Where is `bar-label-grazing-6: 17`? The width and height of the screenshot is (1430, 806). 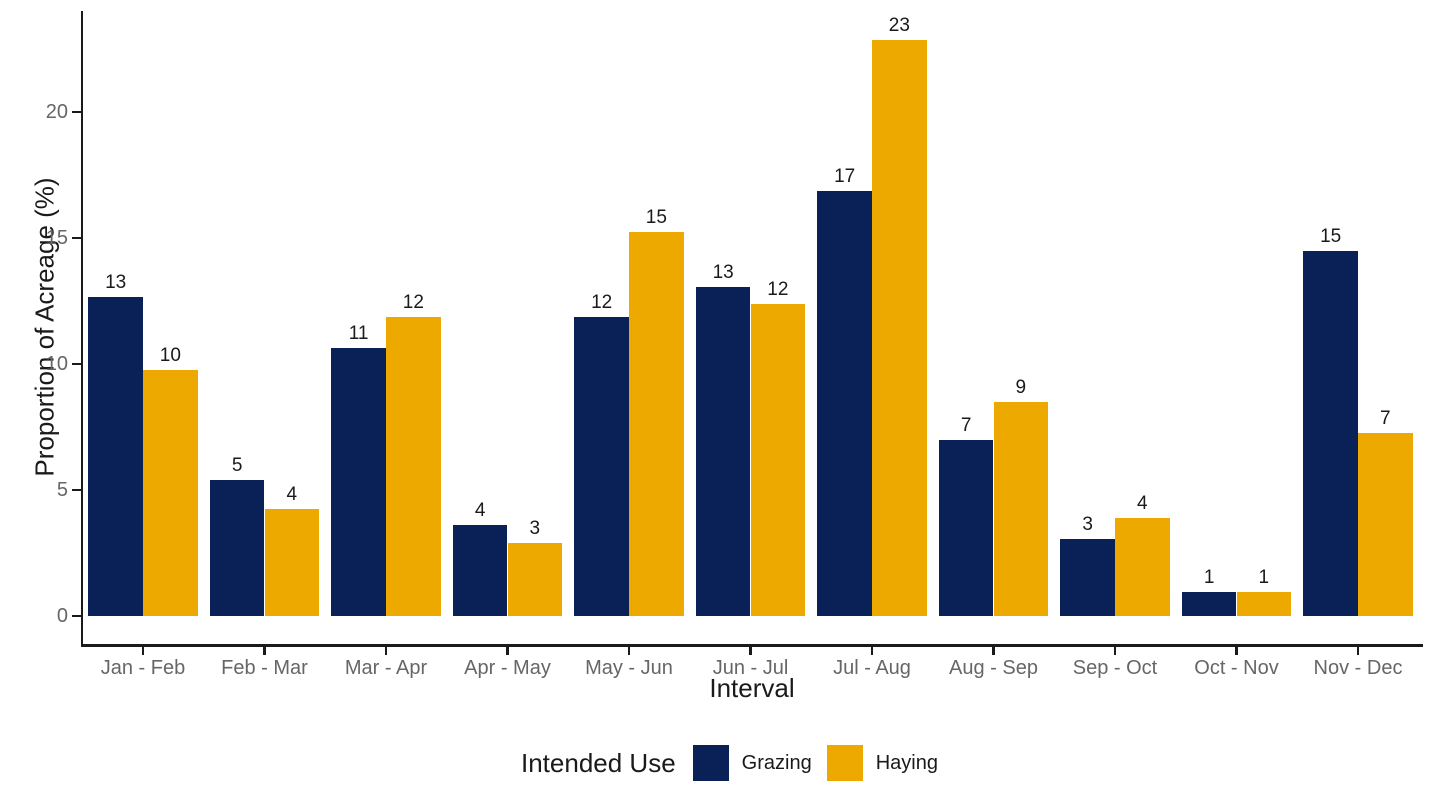
bar-label-grazing-6: 17 is located at coordinates (845, 177).